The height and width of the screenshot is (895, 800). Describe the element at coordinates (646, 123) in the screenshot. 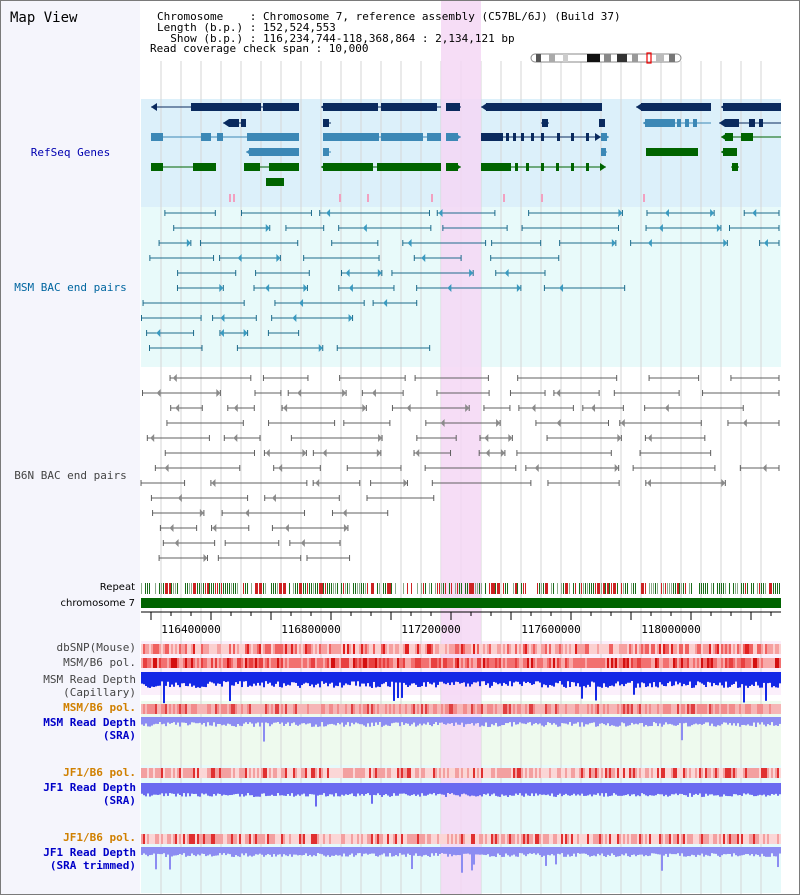

I see `gene-strand-arrow` at that location.